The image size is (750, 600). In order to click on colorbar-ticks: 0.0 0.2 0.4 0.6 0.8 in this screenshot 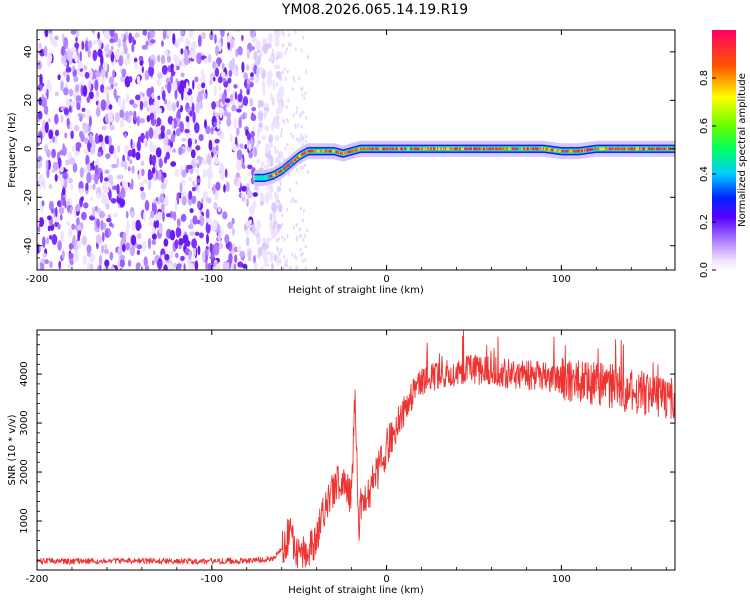, I will do `click(707, 174)`.